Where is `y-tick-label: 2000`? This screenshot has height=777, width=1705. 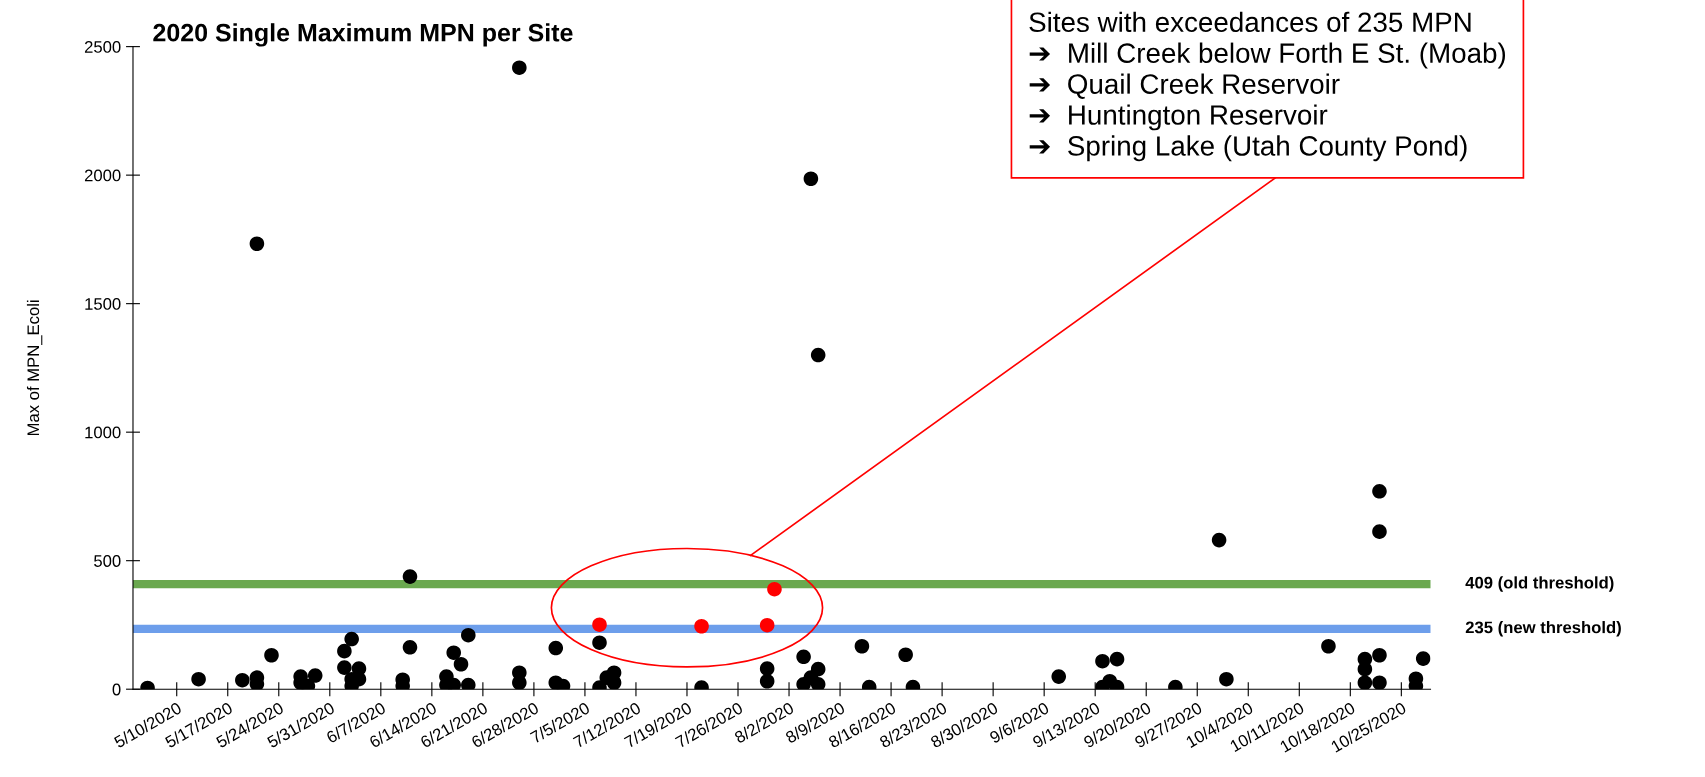 y-tick-label: 2000 is located at coordinates (102, 175).